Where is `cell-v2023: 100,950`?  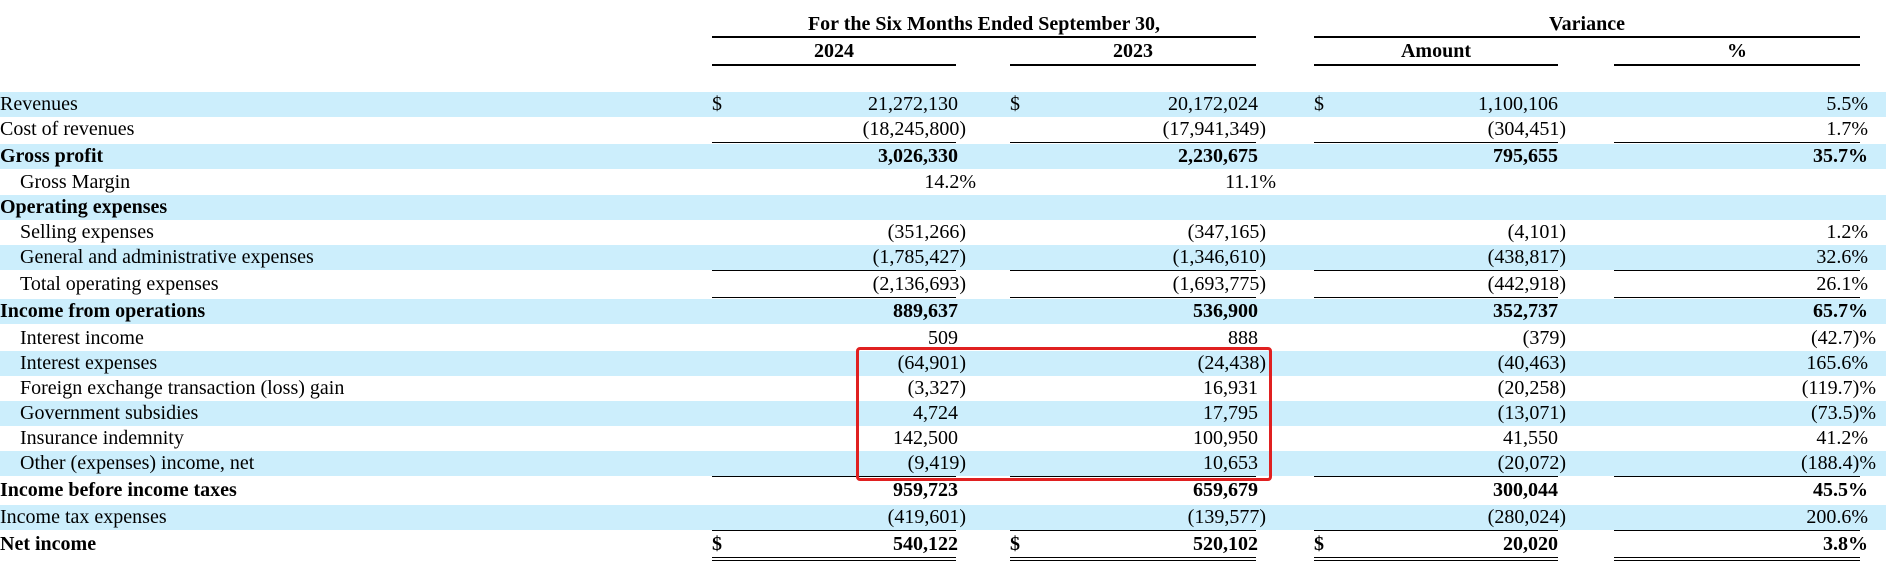
cell-v2023: 100,950 is located at coordinates (1225, 438).